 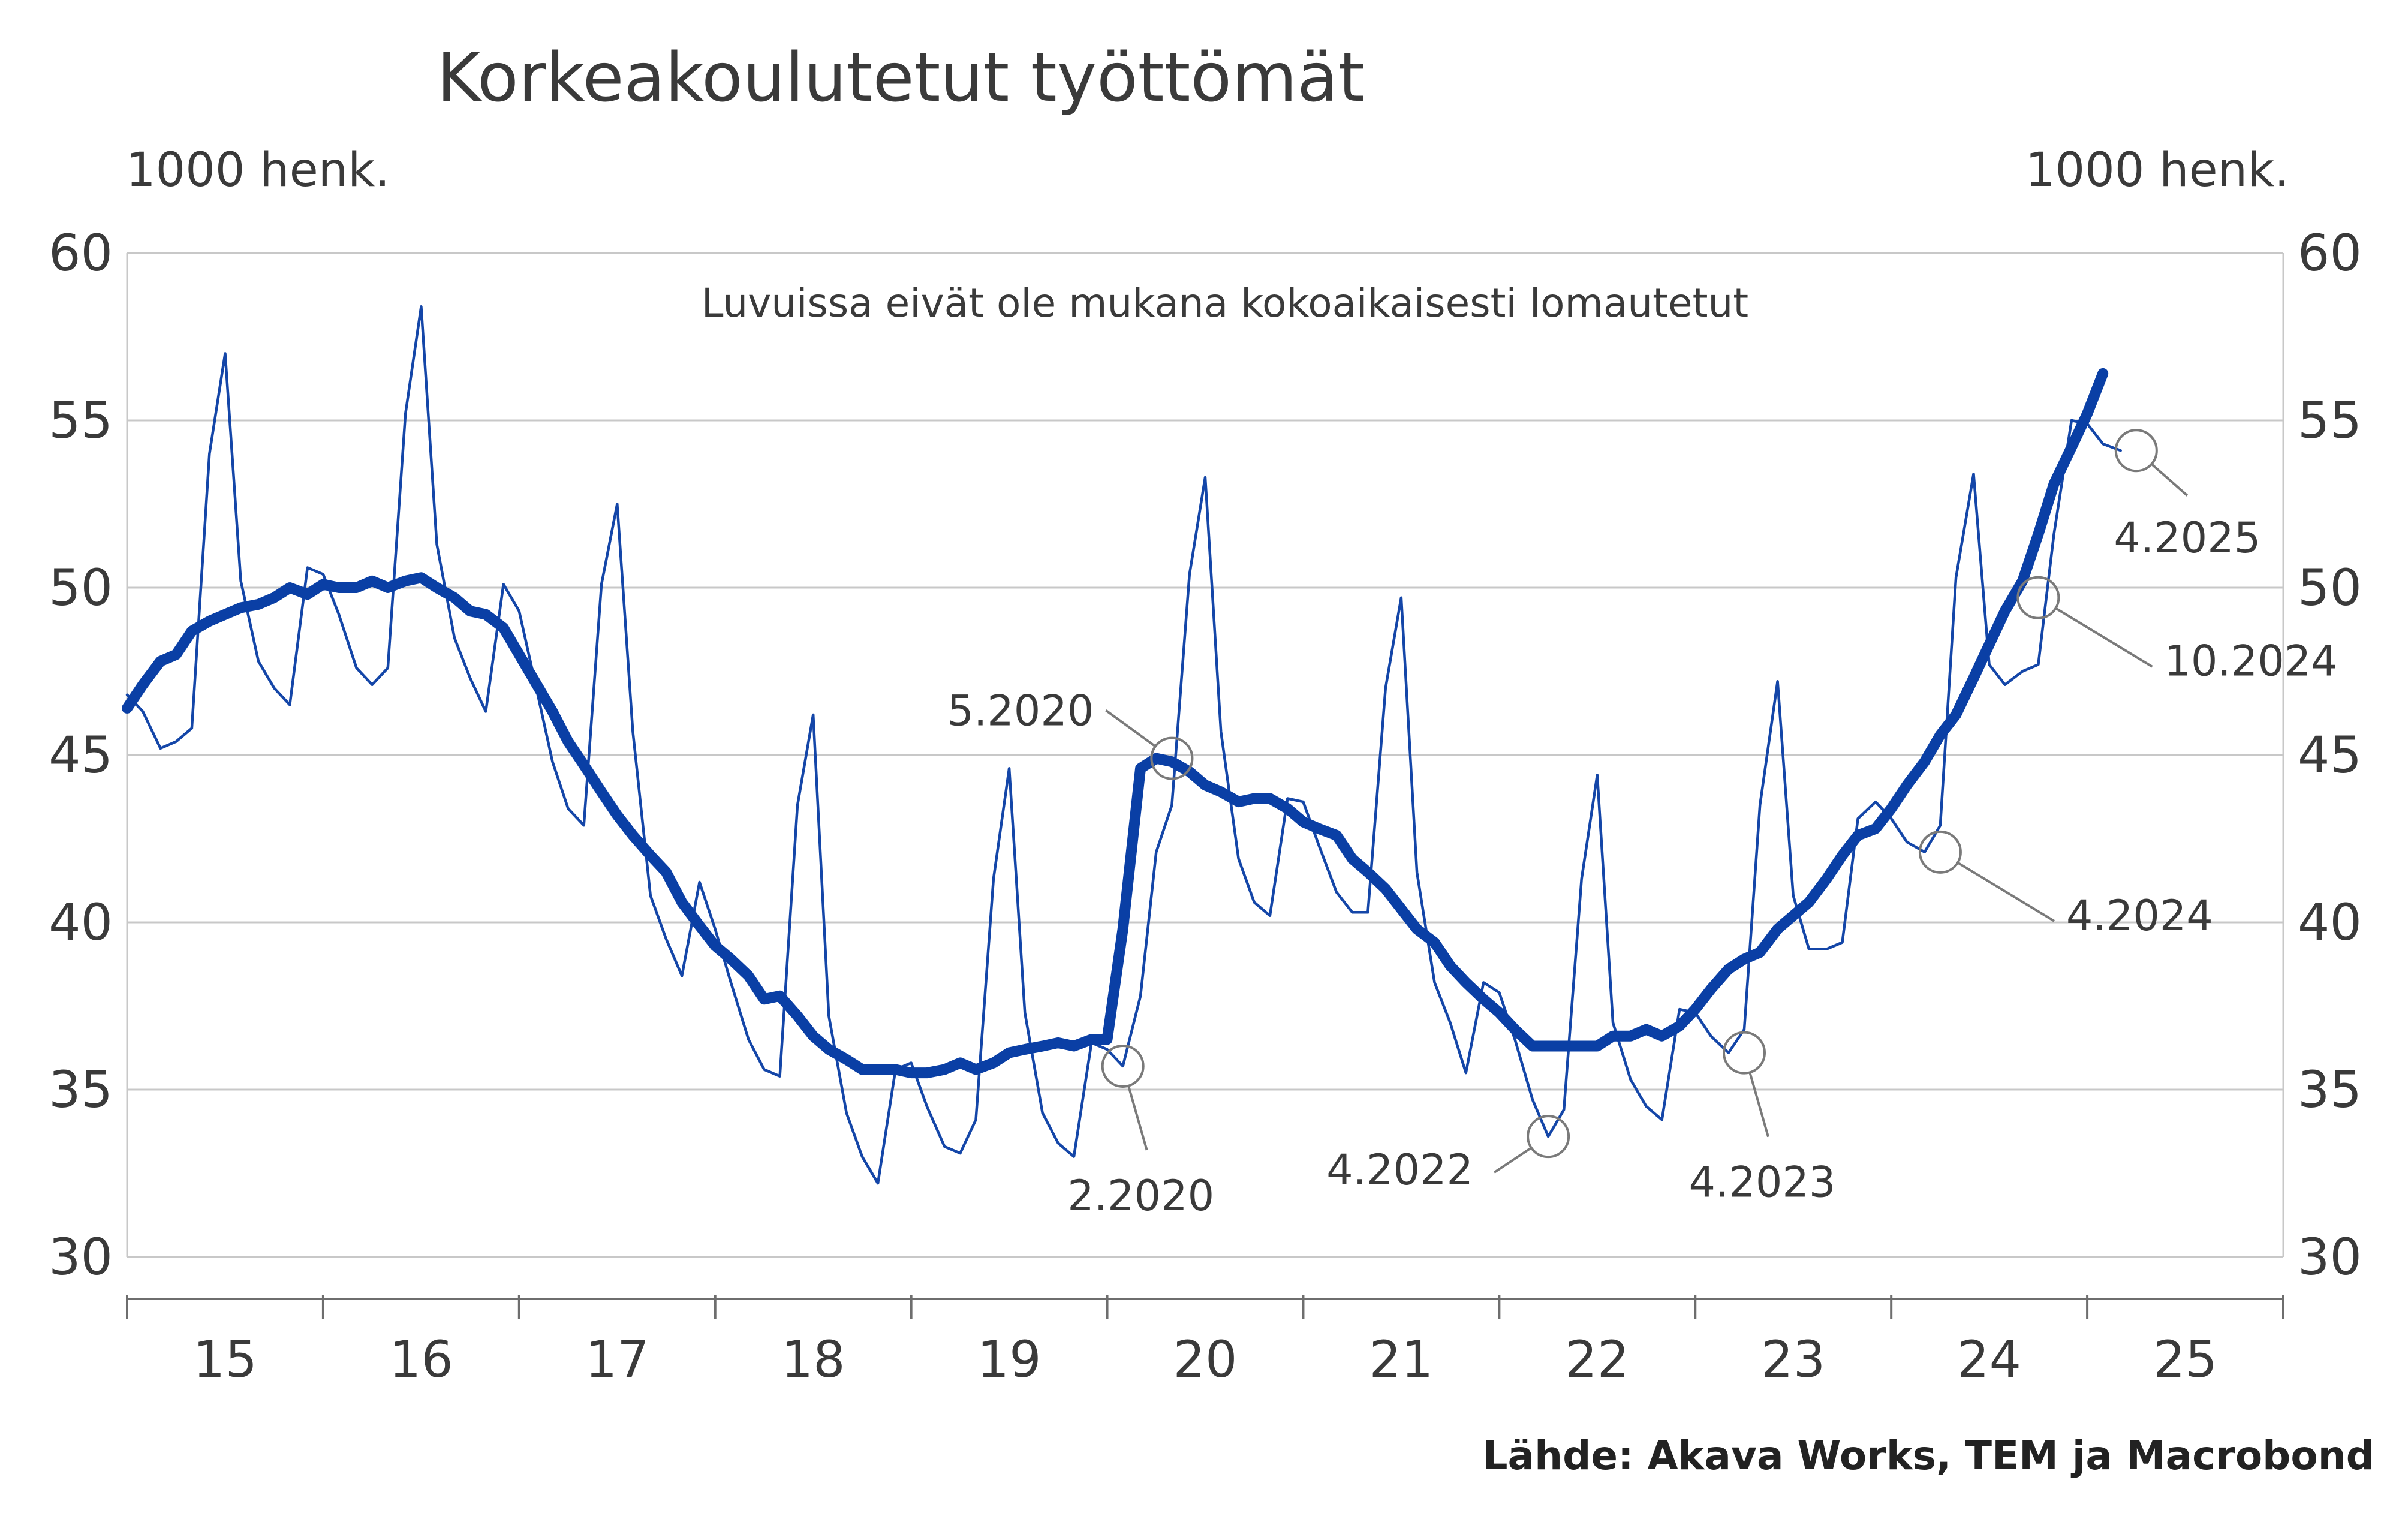 I want to click on y-tick-right-55: 55, so click(x=2330, y=420).